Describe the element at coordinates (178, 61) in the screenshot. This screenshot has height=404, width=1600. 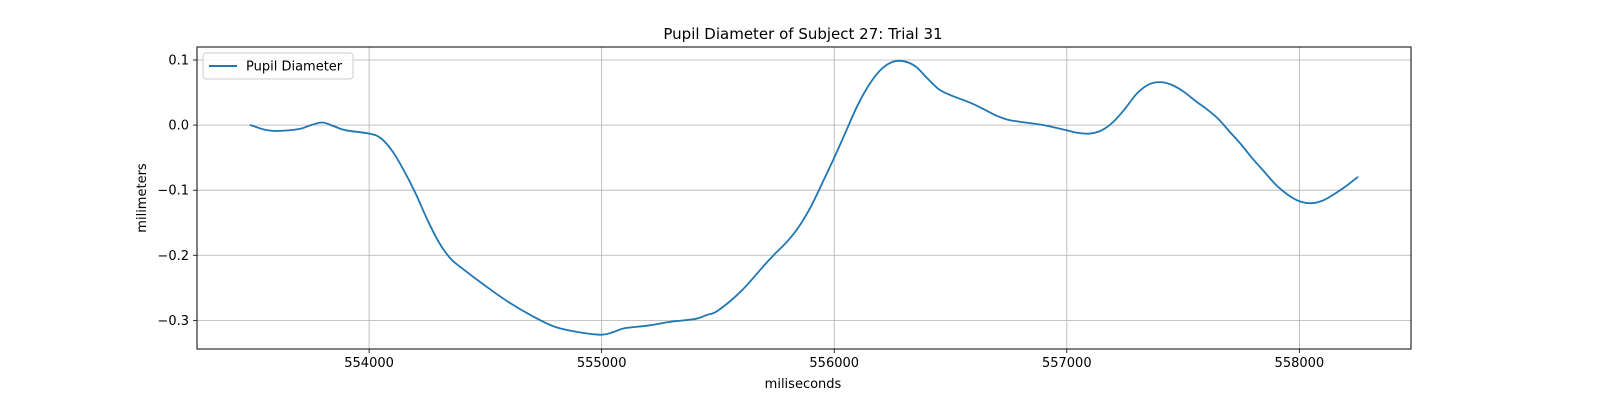
I see `y-tick-label: 0.1` at that location.